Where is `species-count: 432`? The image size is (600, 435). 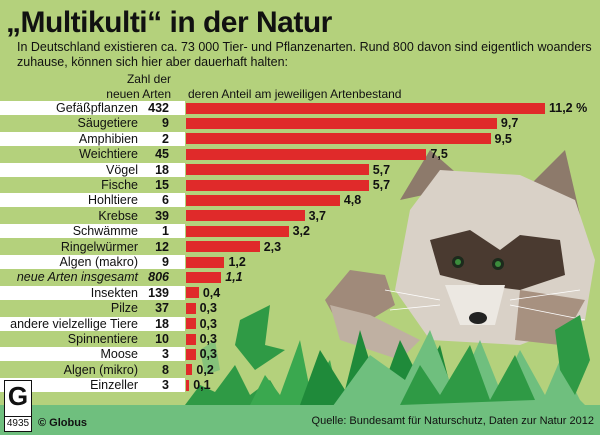 species-count: 432 is located at coordinates (158, 108).